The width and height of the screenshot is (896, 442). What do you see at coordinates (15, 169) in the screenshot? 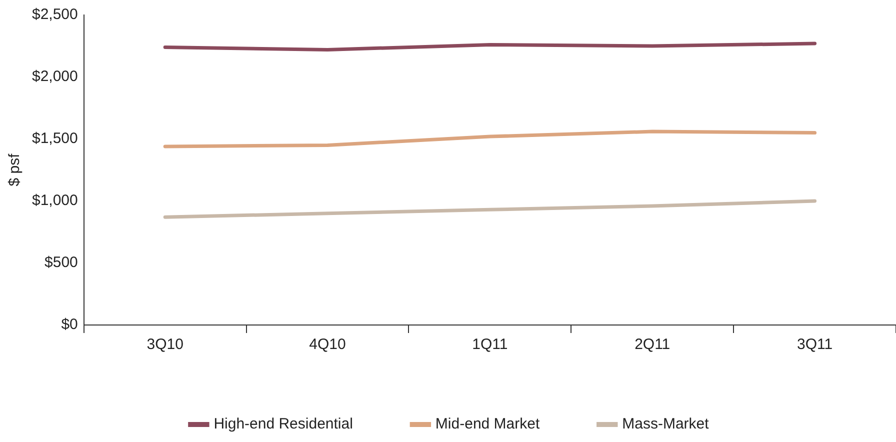
I see `y-axis-title: $ psf` at bounding box center [15, 169].